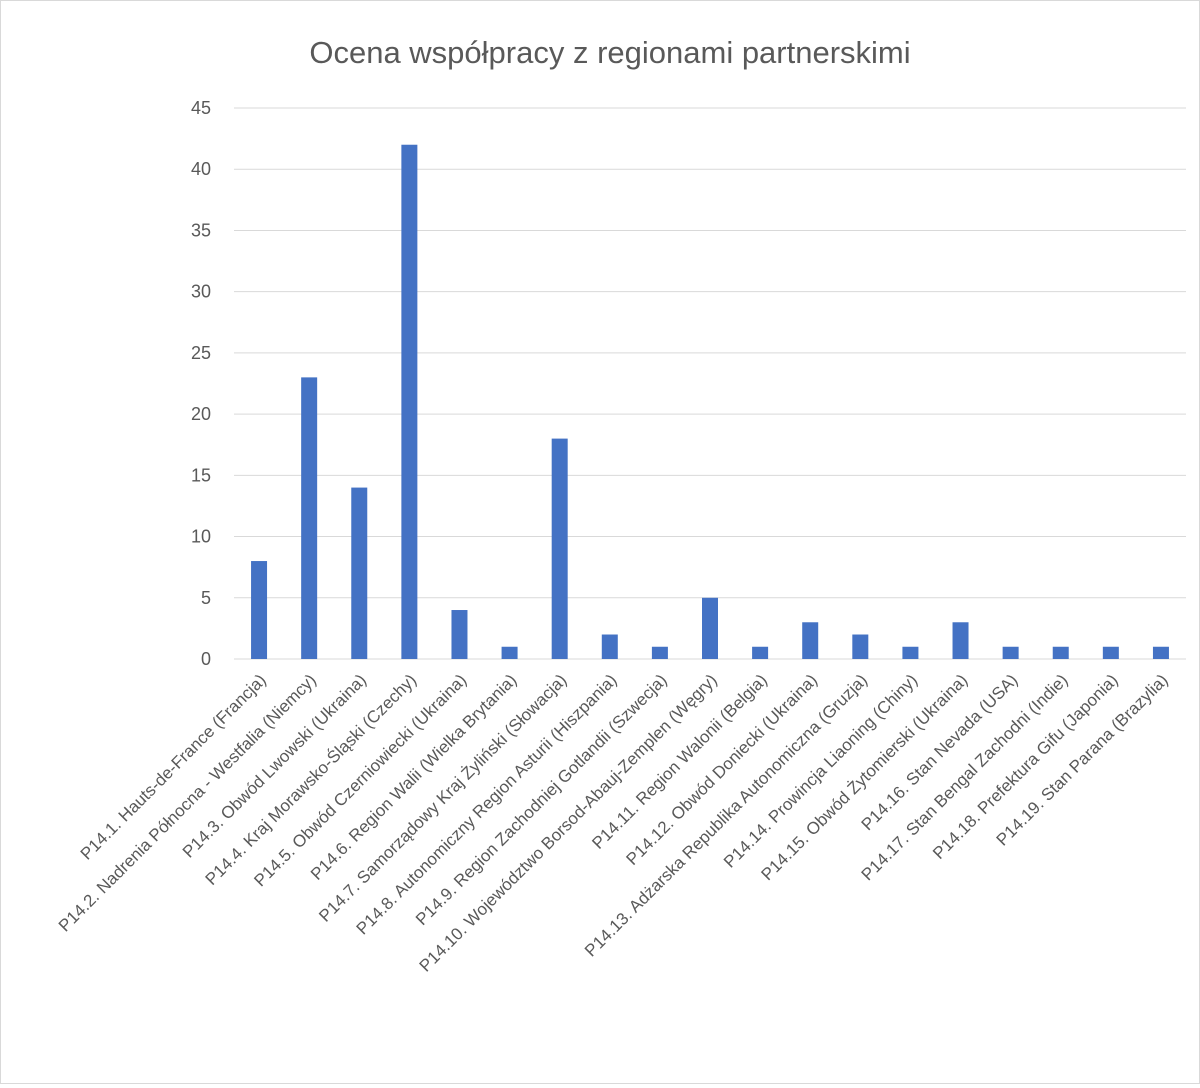  What do you see at coordinates (274, 765) in the screenshot?
I see `x-tick-label: P14.3. Obwód Lwowski (Ukraina)` at bounding box center [274, 765].